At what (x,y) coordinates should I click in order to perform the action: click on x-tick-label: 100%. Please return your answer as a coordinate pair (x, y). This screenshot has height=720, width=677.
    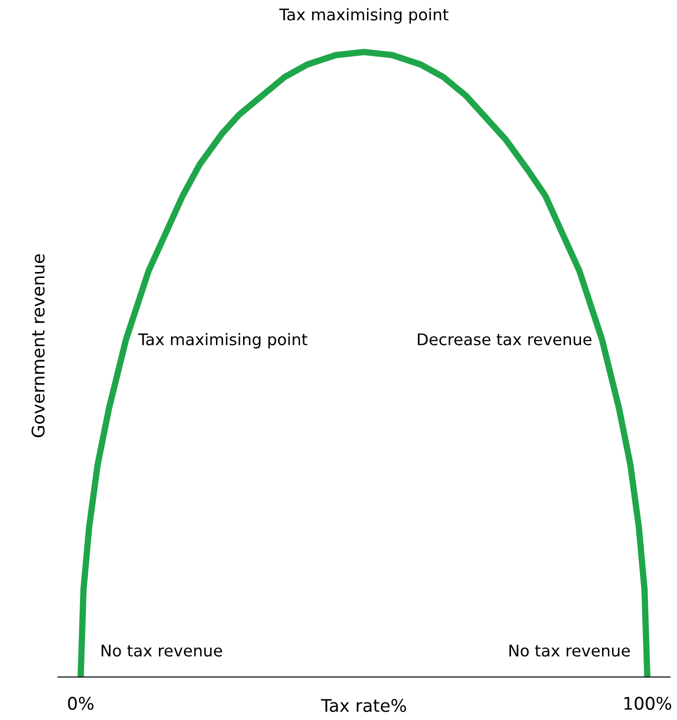
    Looking at the image, I should click on (648, 703).